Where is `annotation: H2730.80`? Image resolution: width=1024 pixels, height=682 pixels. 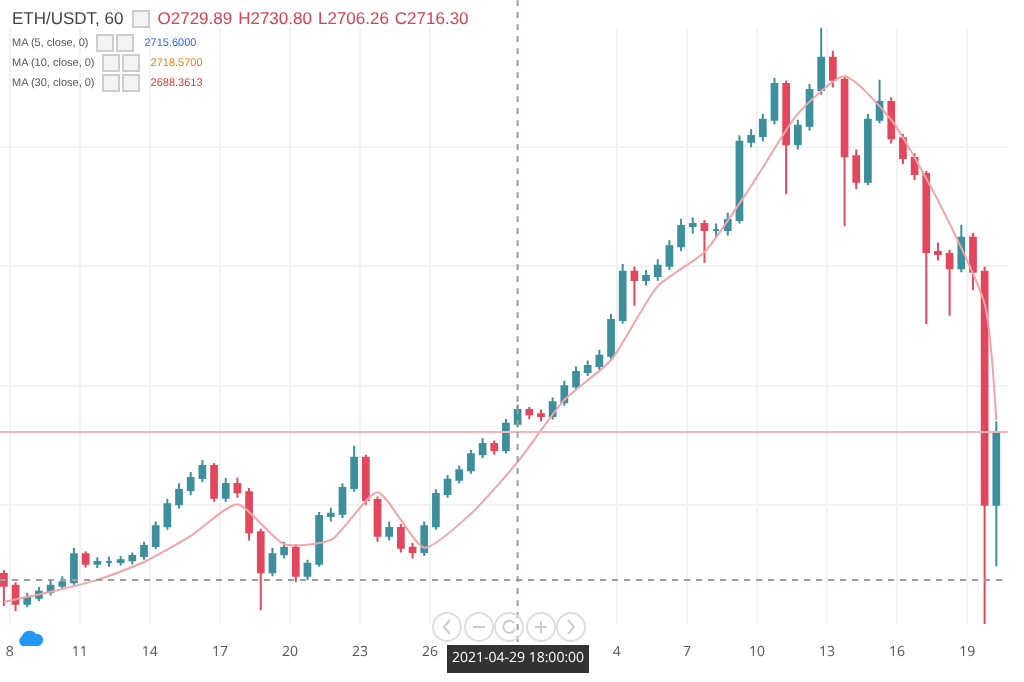
annotation: H2730.80 is located at coordinates (275, 18).